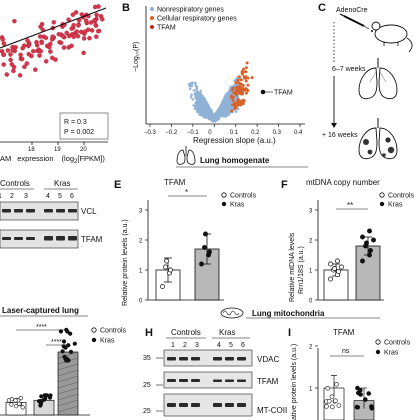 This screenshot has width=420, height=420. Describe the element at coordinates (224, 195) in the screenshot. I see `panel-e-legend-controls-marker` at that location.